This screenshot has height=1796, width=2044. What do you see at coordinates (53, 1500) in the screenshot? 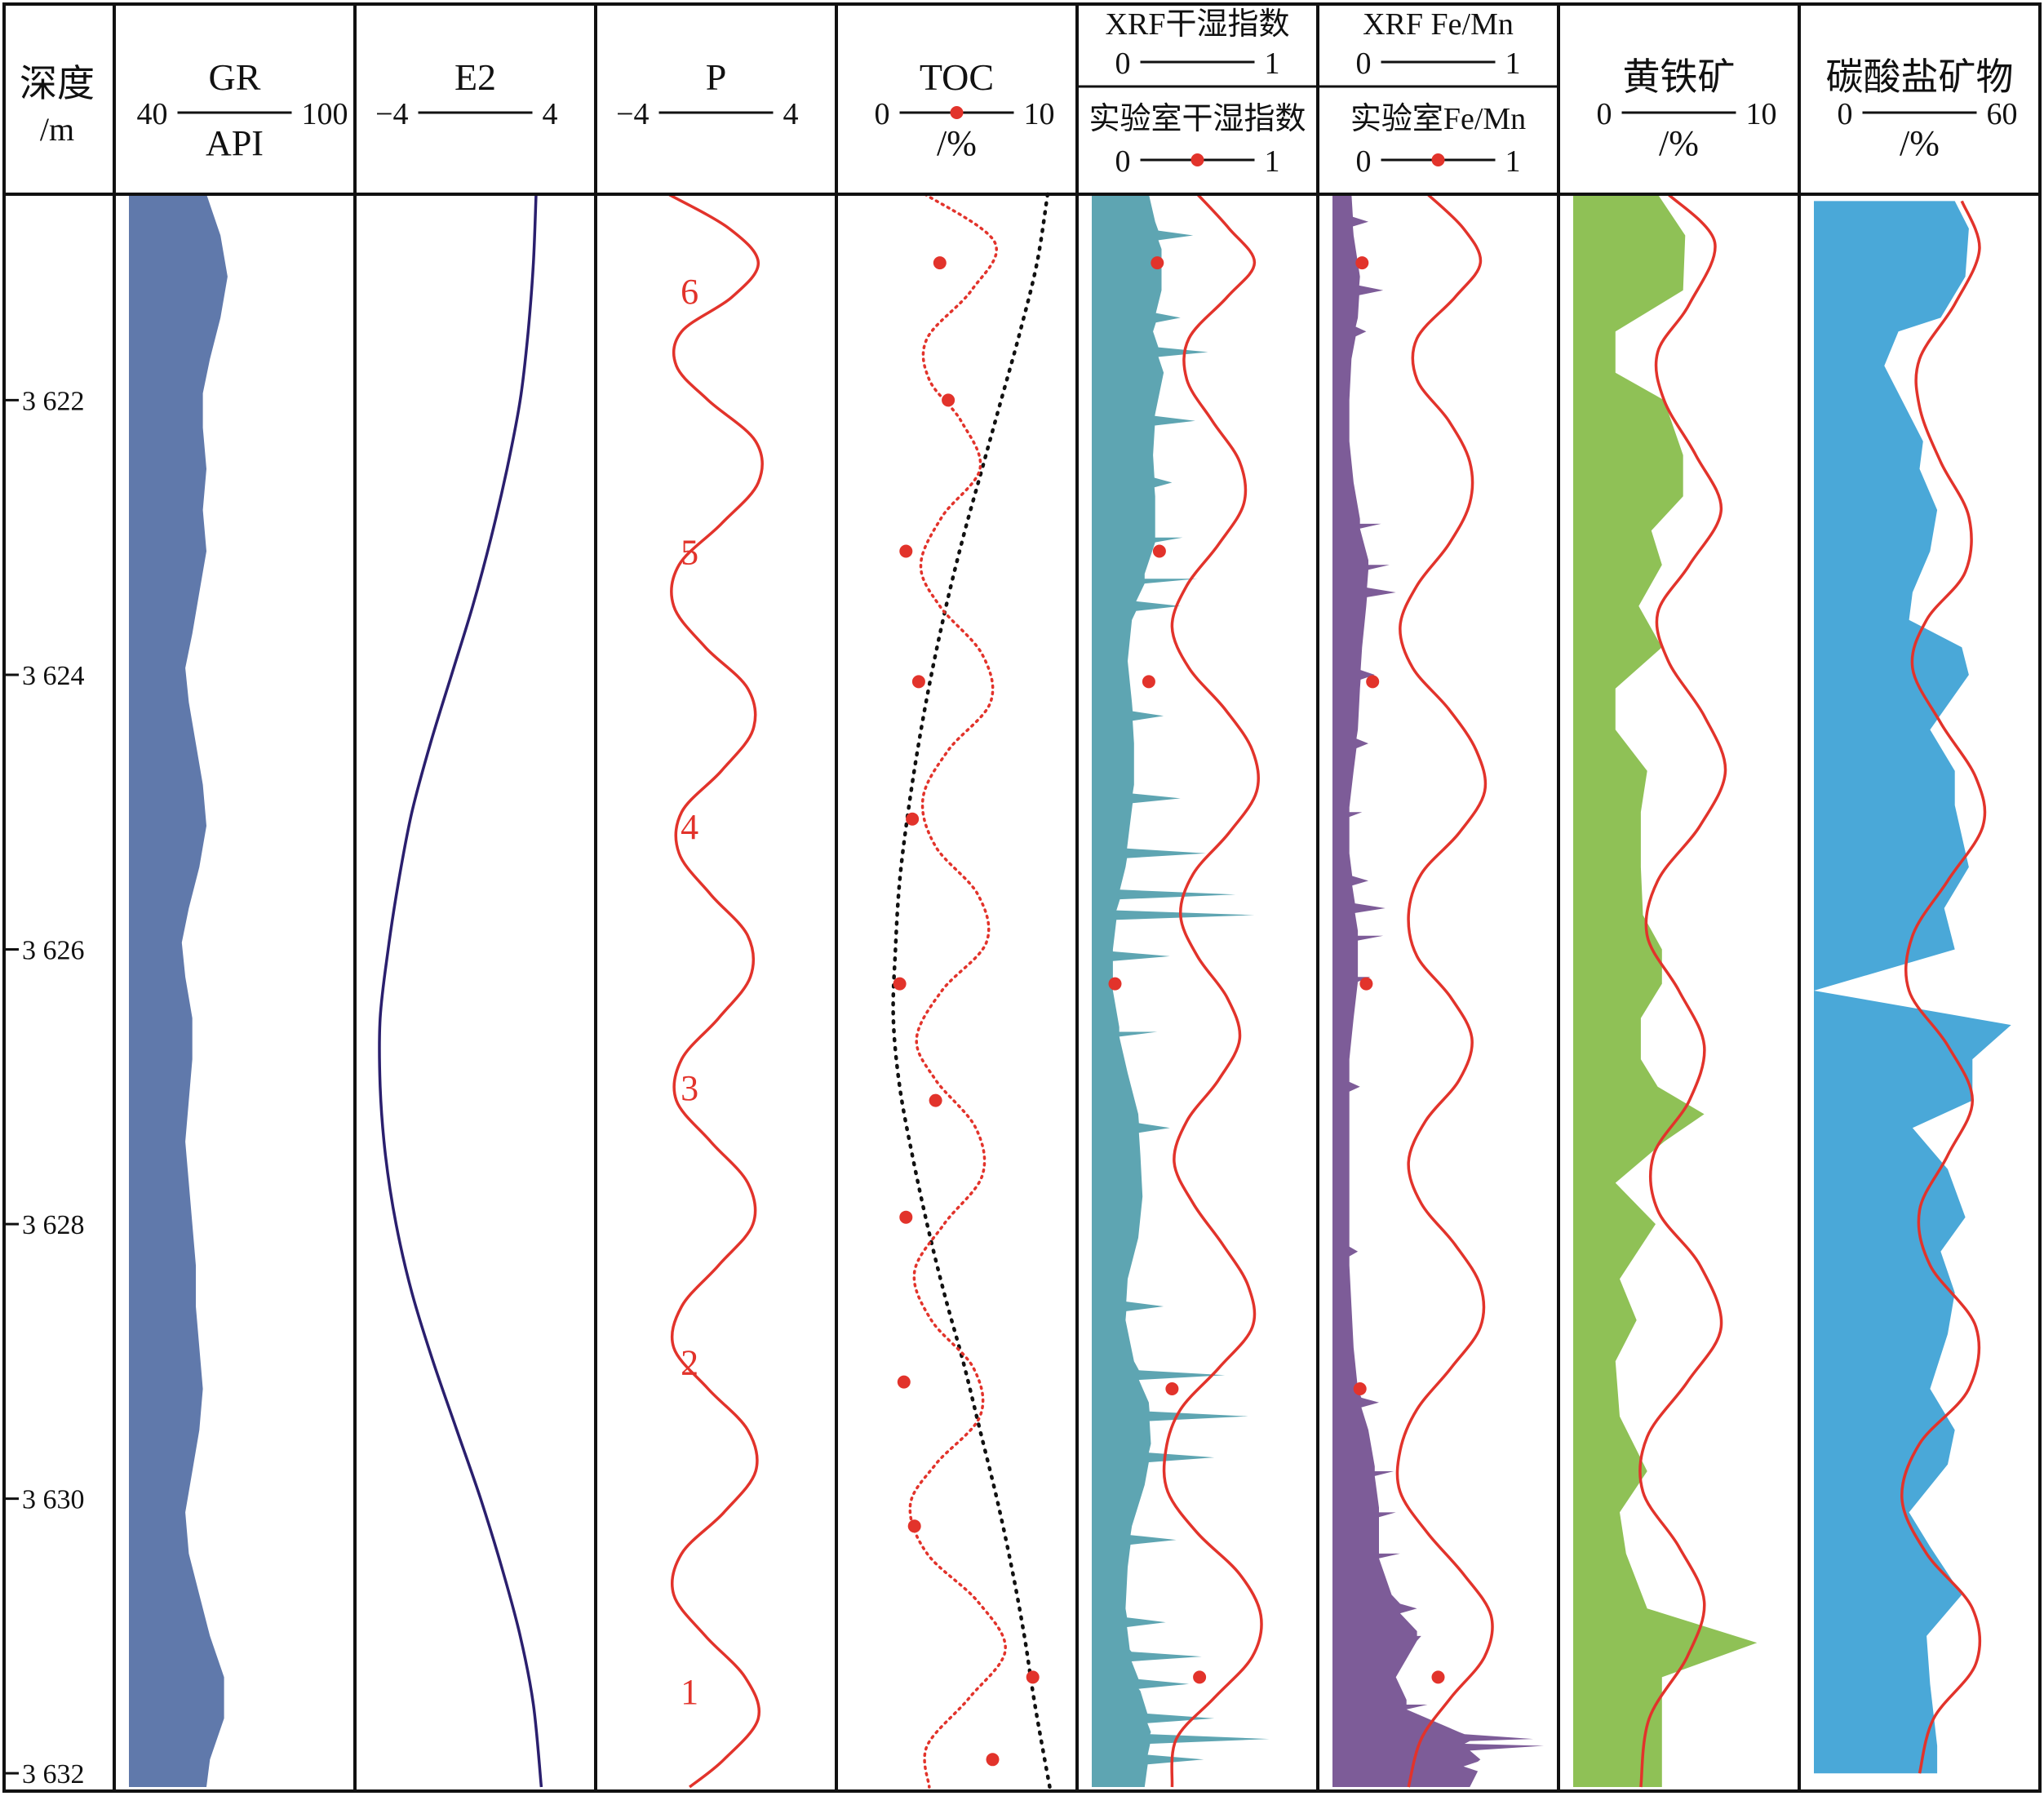
I see `depth-tick-label-4: 3 630` at bounding box center [53, 1500].